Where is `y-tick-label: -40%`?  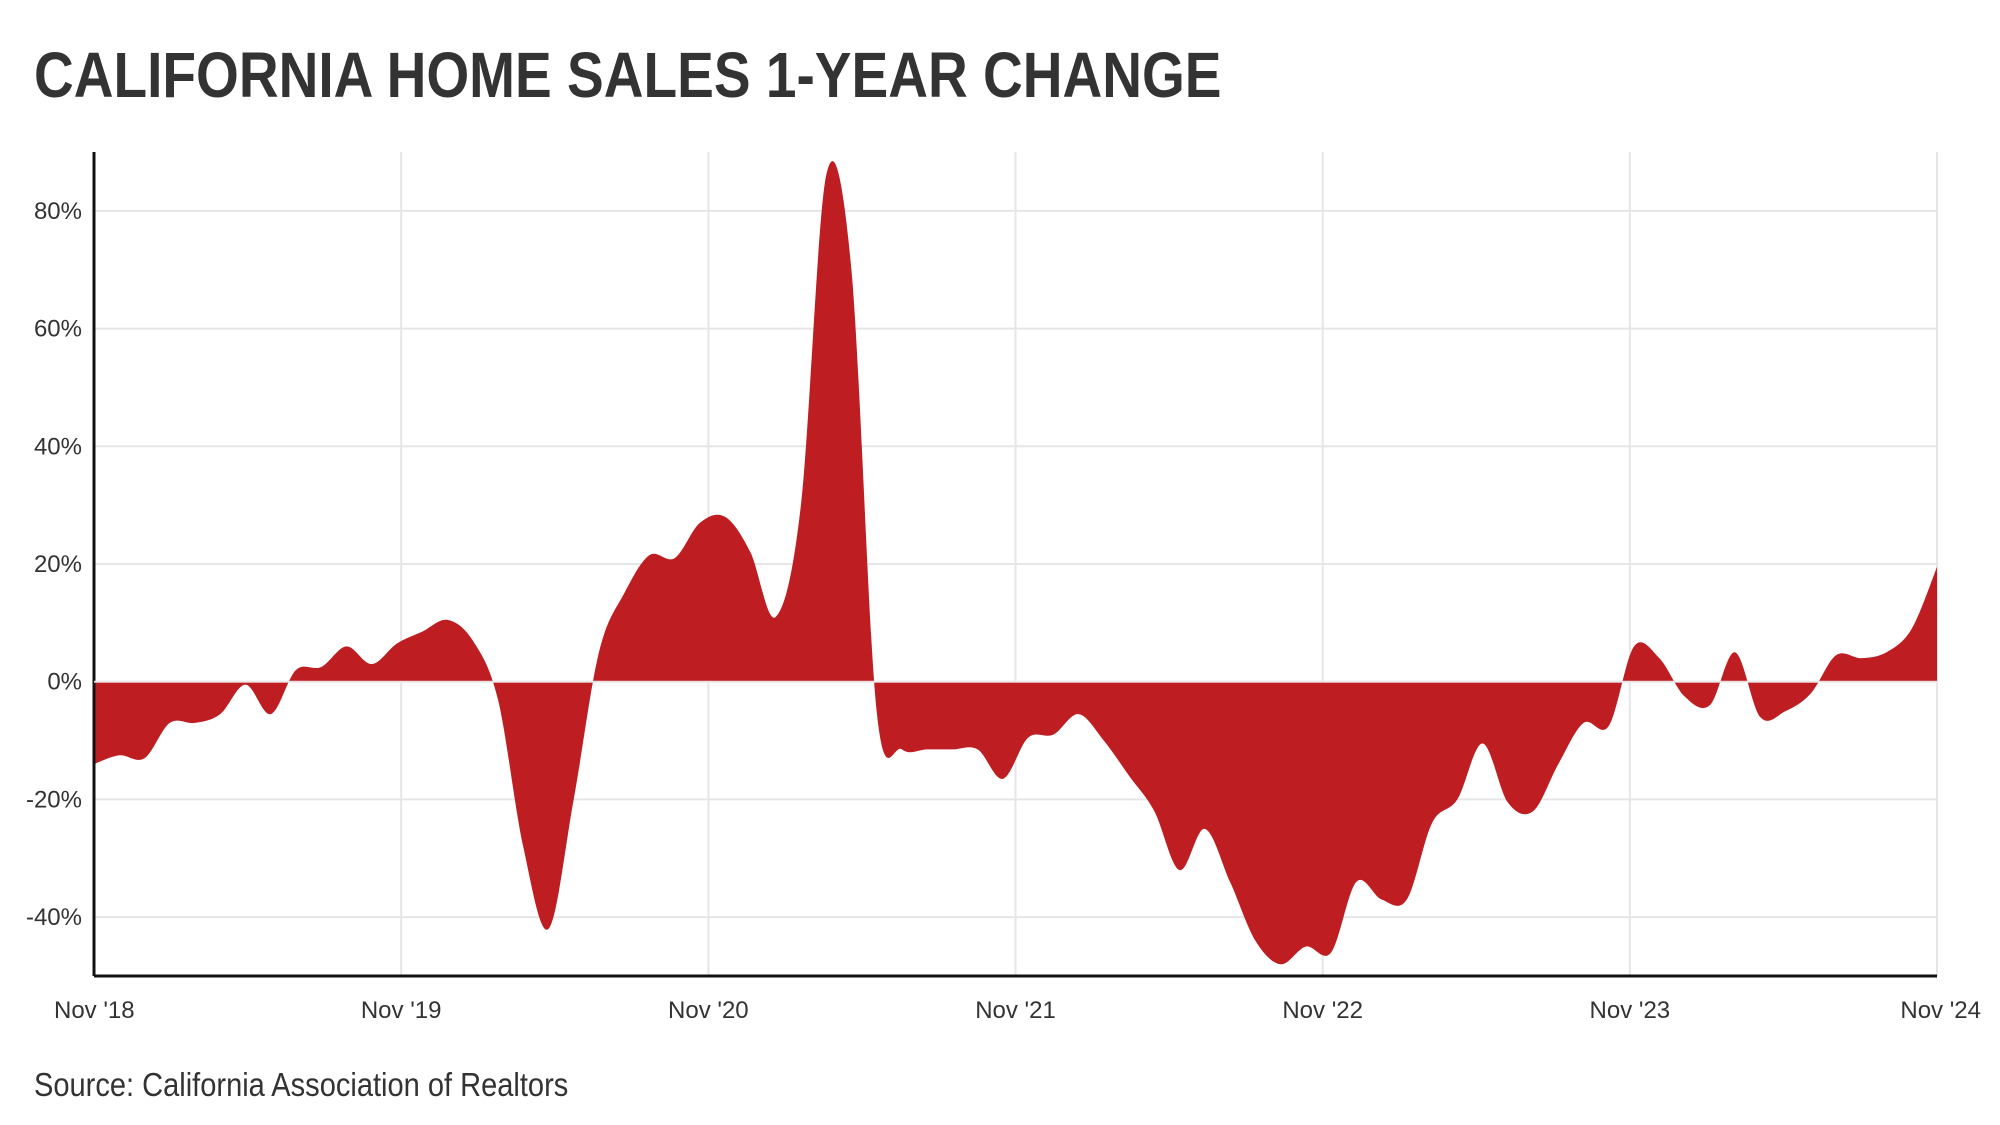 y-tick-label: -40% is located at coordinates (54, 917).